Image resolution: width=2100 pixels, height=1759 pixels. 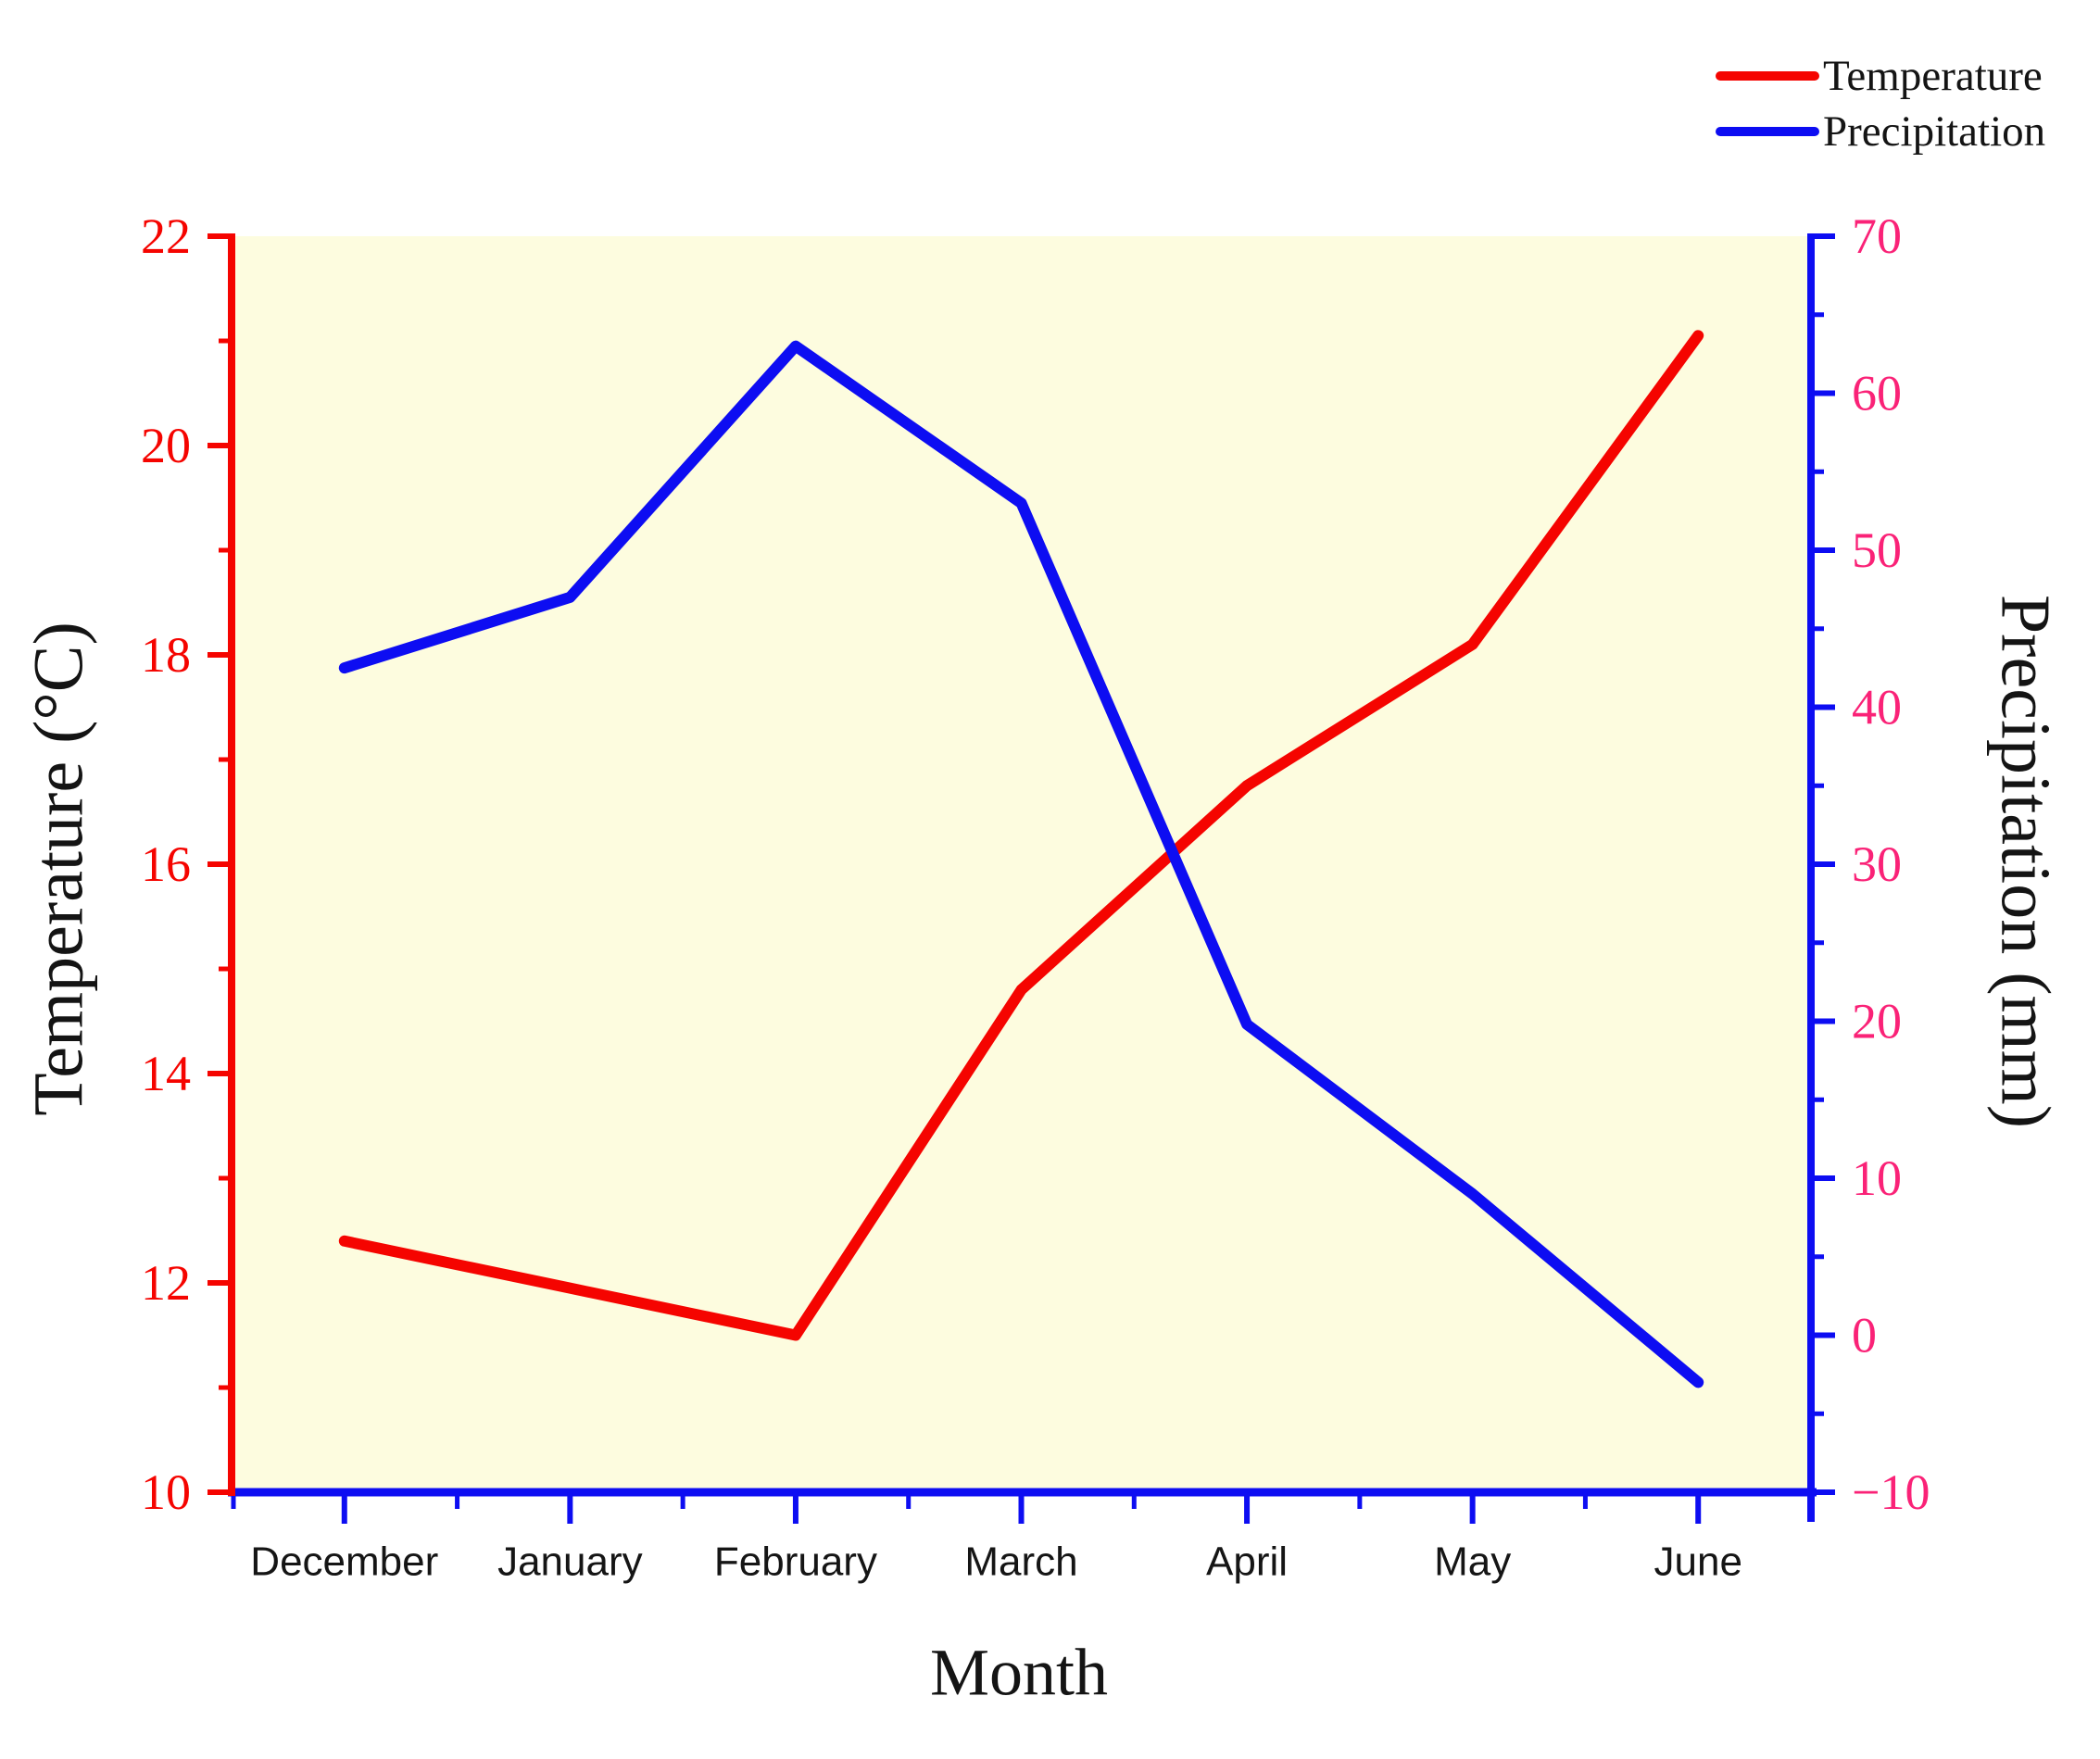 I want to click on legend-label-temperature: Temperature, so click(x=1933, y=76).